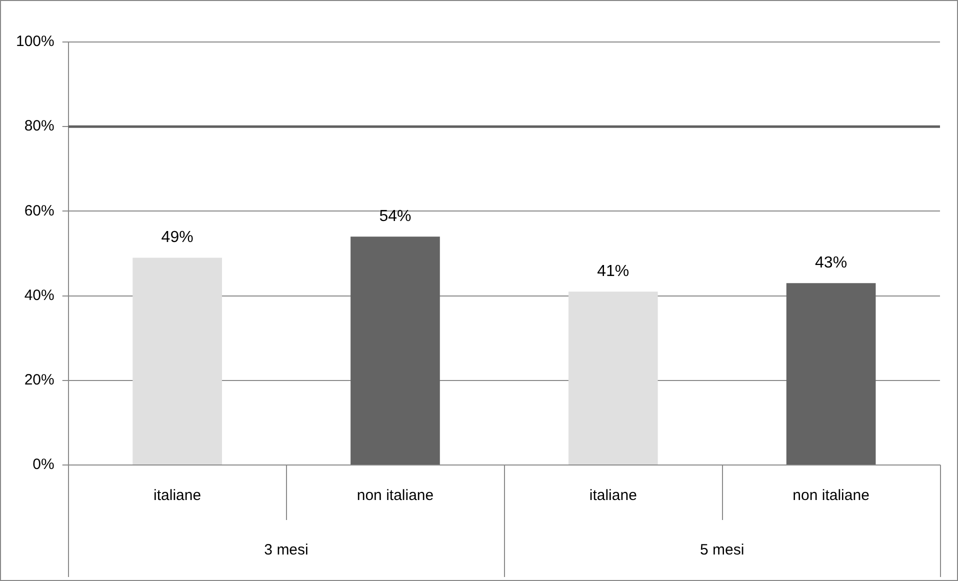 This screenshot has width=958, height=581. I want to click on data-label: 43%, so click(831, 263).